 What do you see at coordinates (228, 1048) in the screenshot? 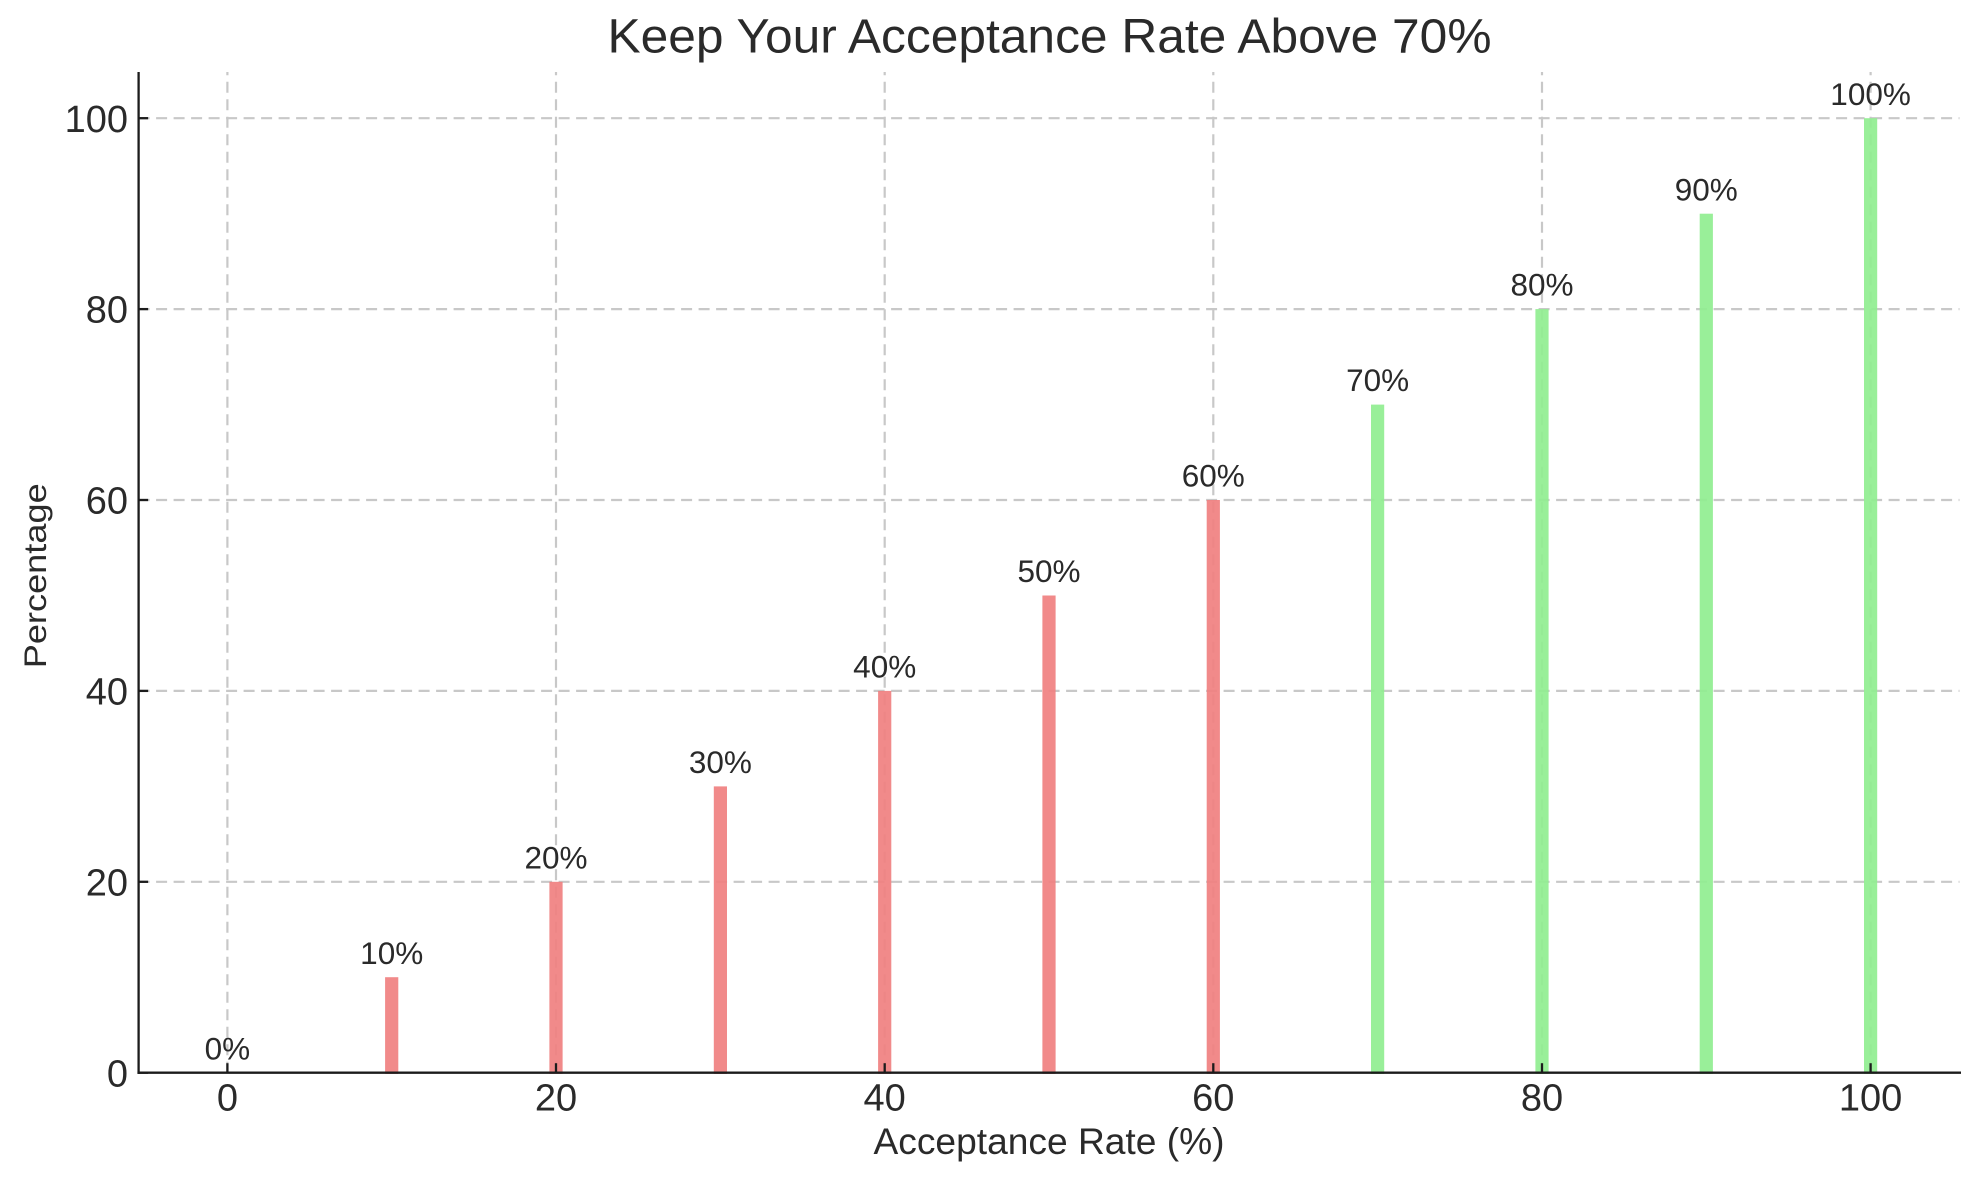
I see `svg-text: 0%` at bounding box center [228, 1048].